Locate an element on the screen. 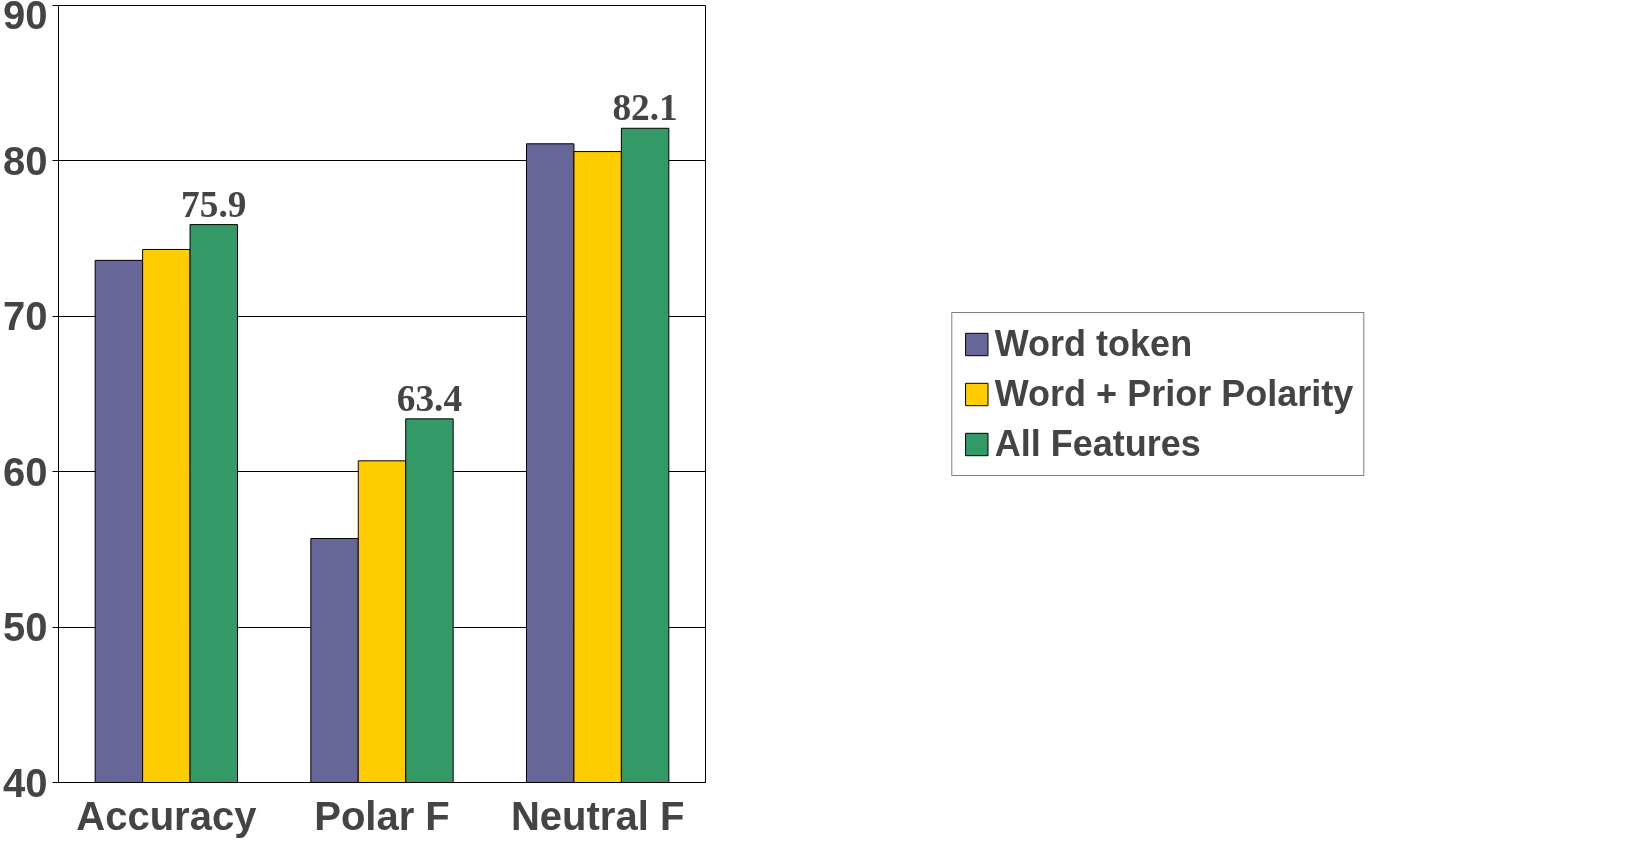 This screenshot has height=848, width=1625. y-tick-label: 80 is located at coordinates (25, 160).